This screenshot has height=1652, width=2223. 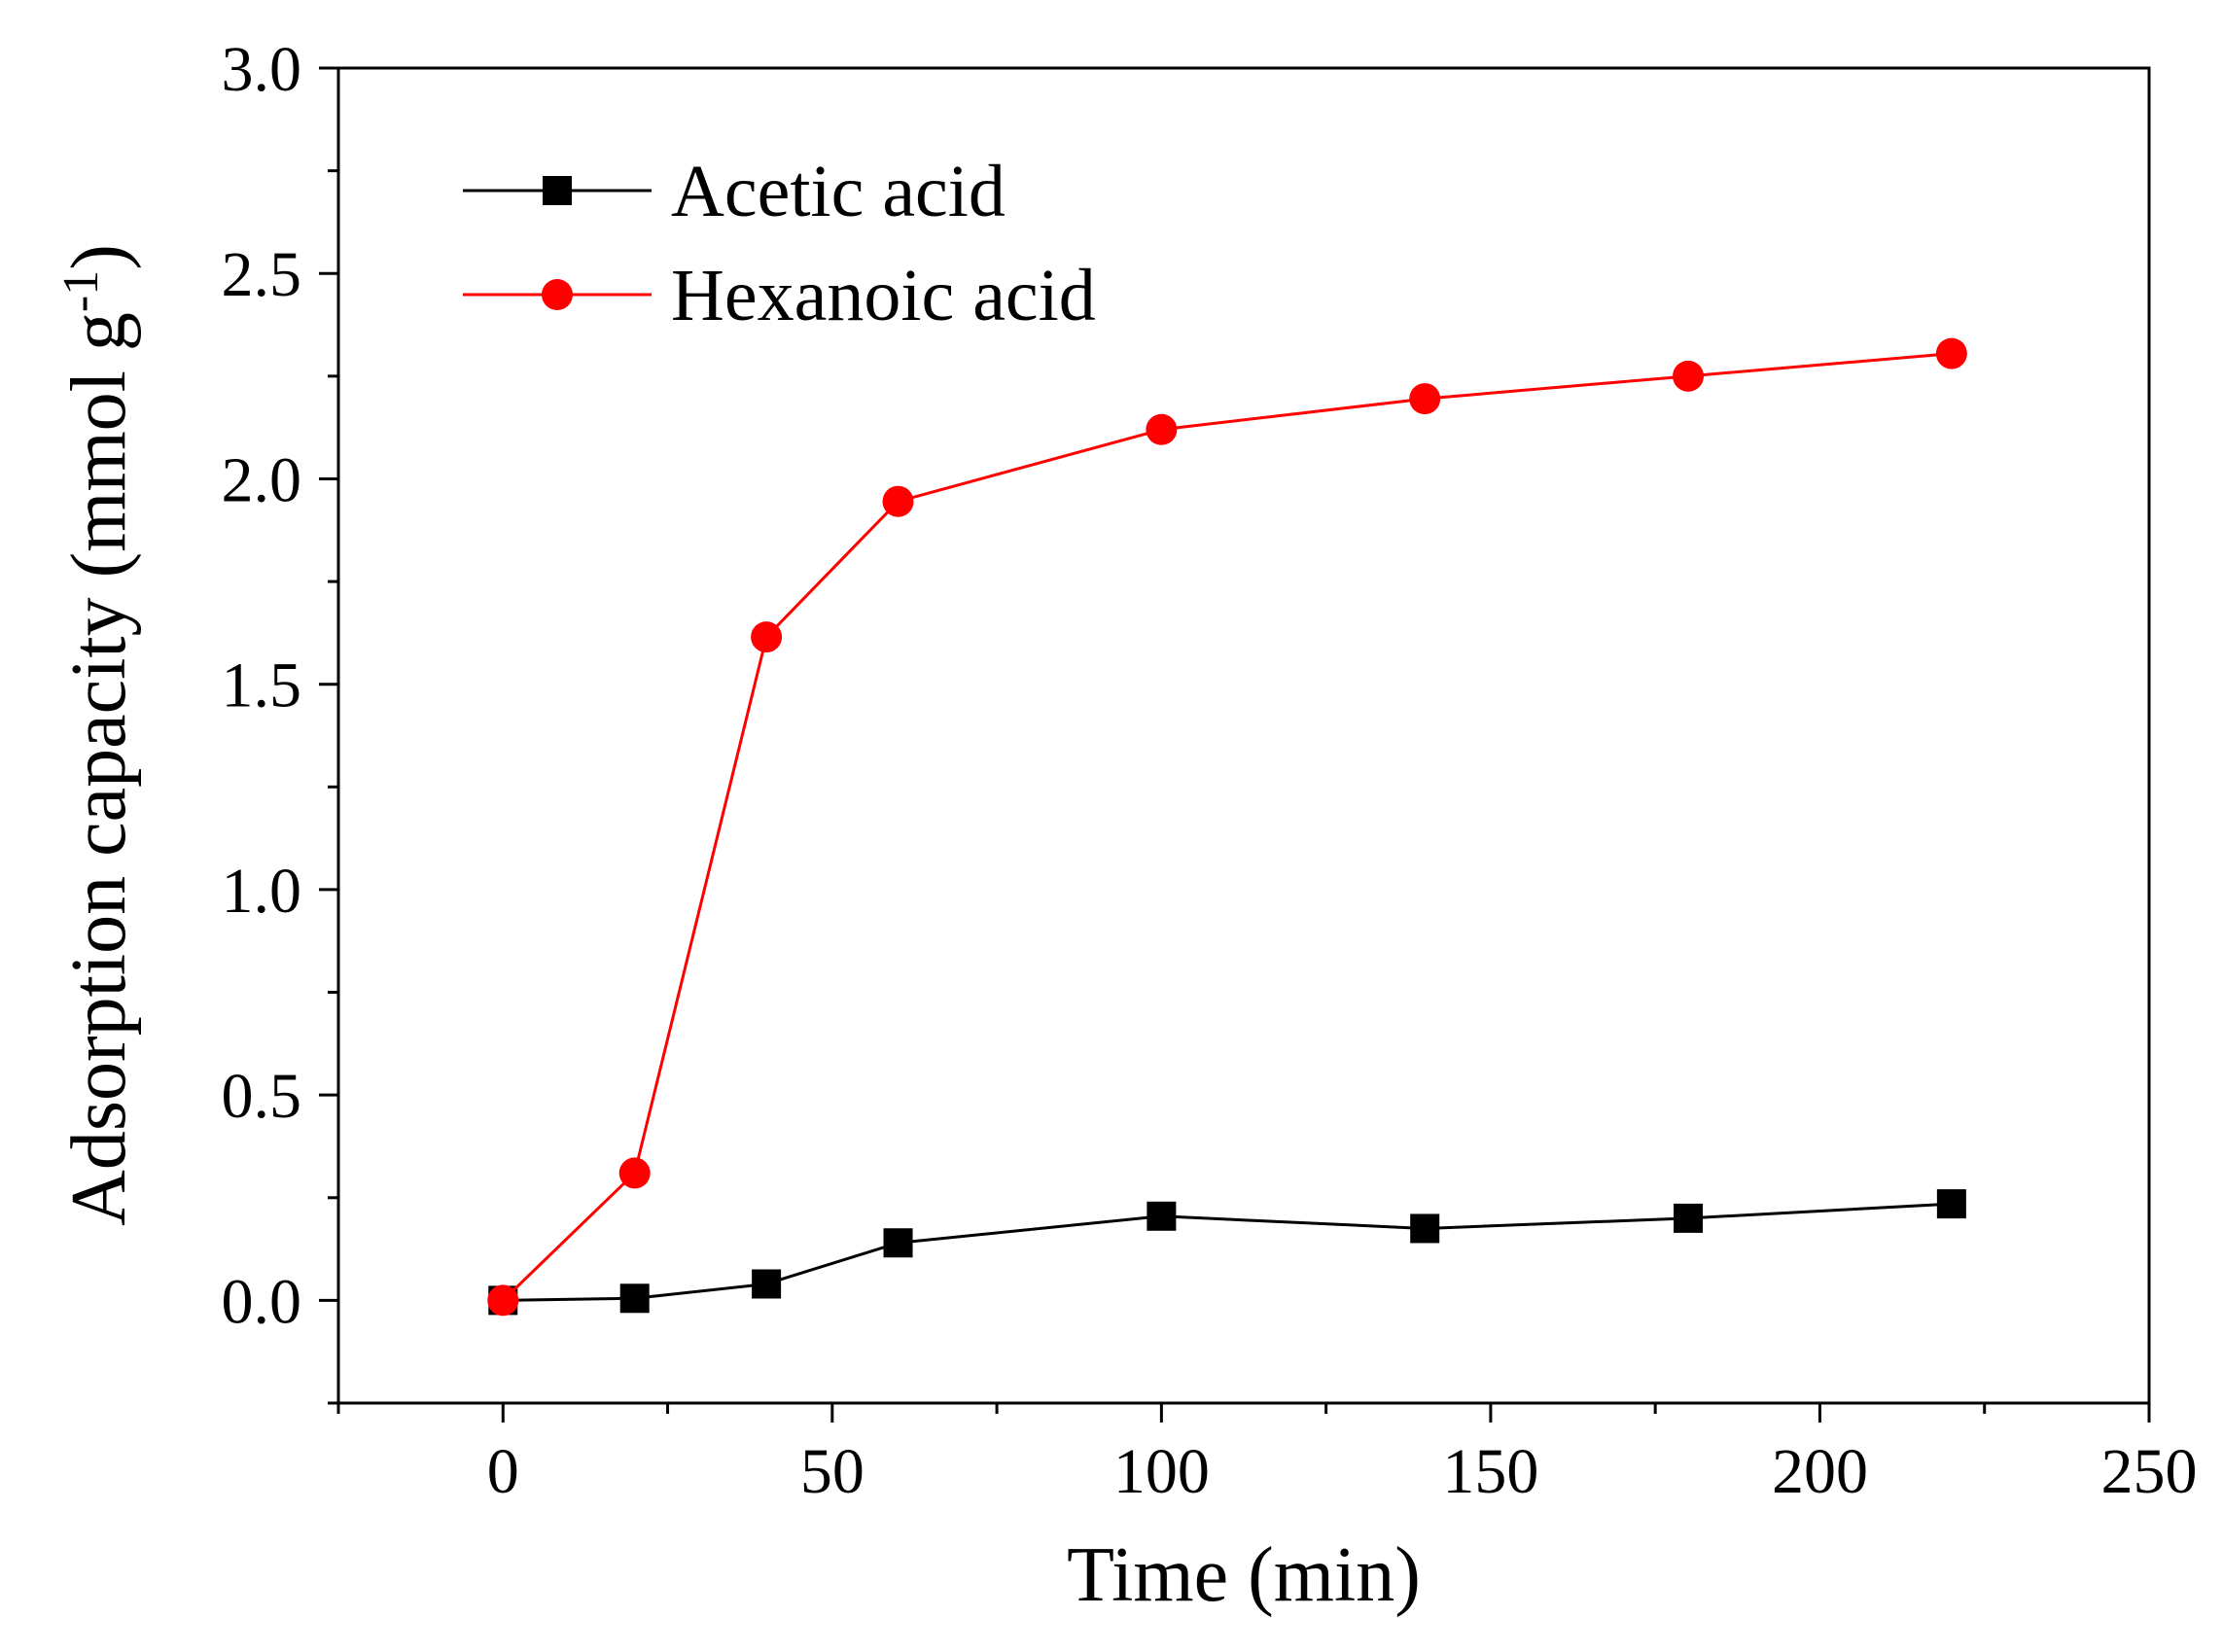 I want to click on x-tick-label: 100, so click(x=1161, y=1471).